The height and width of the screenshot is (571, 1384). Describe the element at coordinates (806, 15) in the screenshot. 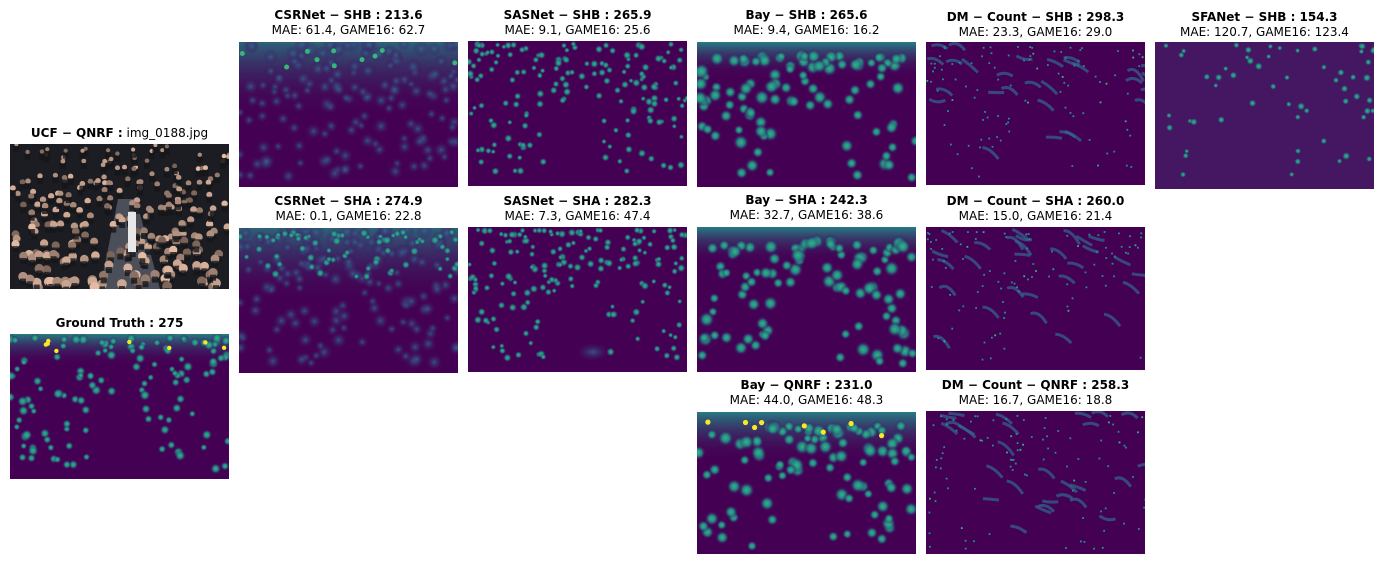

I see `panel-title: Bay − SHB : 265.6` at that location.